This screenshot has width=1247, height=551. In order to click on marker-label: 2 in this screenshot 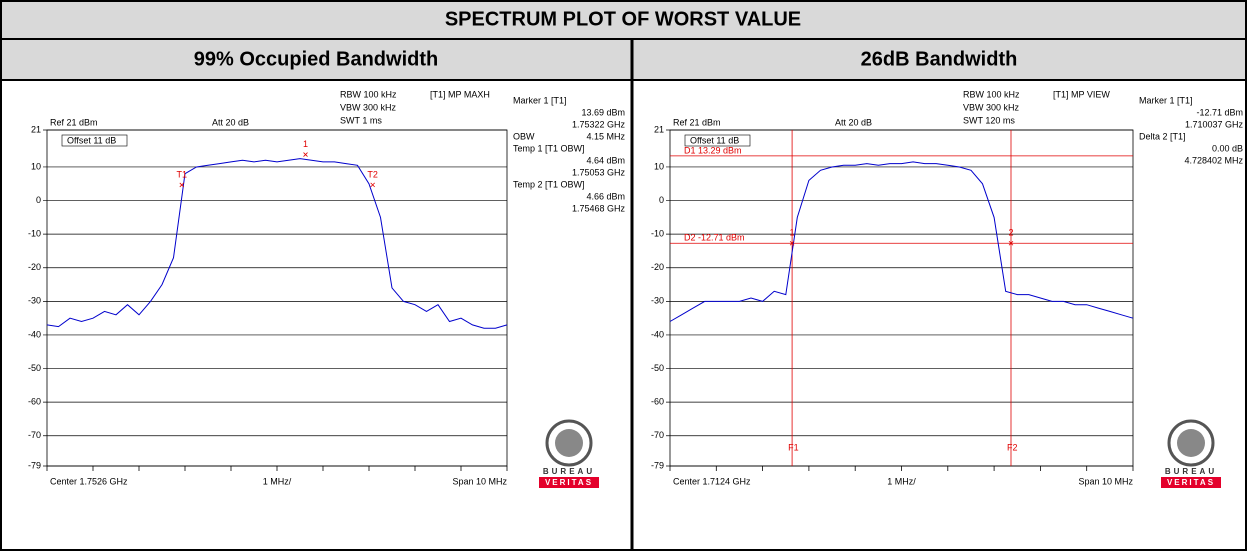, I will do `click(1010, 233)`.